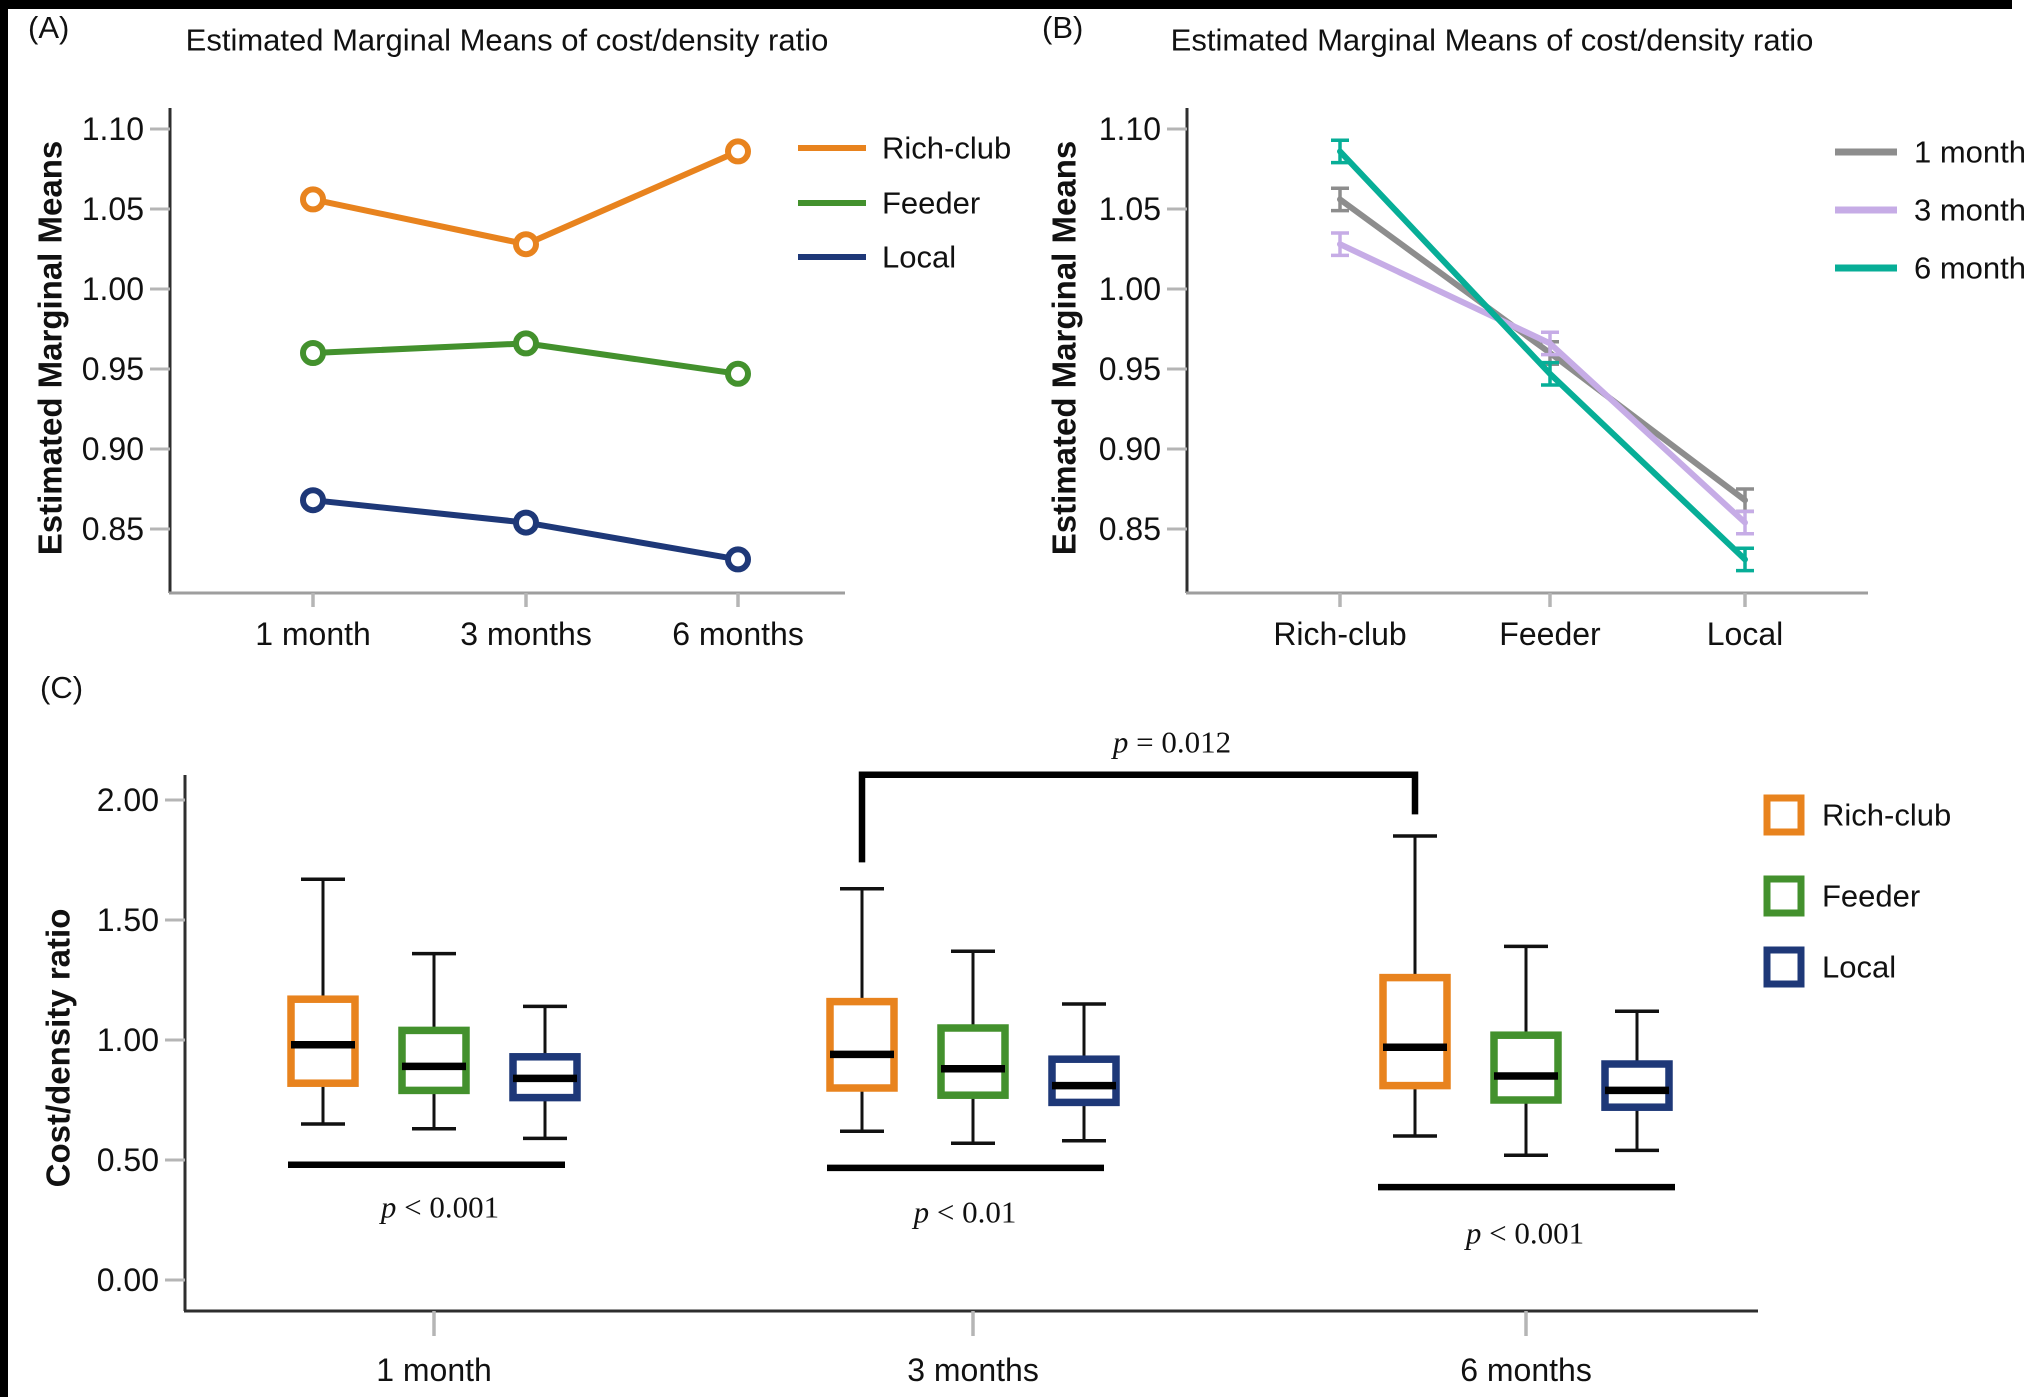  What do you see at coordinates (1887, 815) in the screenshot?
I see `panel-c-legend-label: Rich-club` at bounding box center [1887, 815].